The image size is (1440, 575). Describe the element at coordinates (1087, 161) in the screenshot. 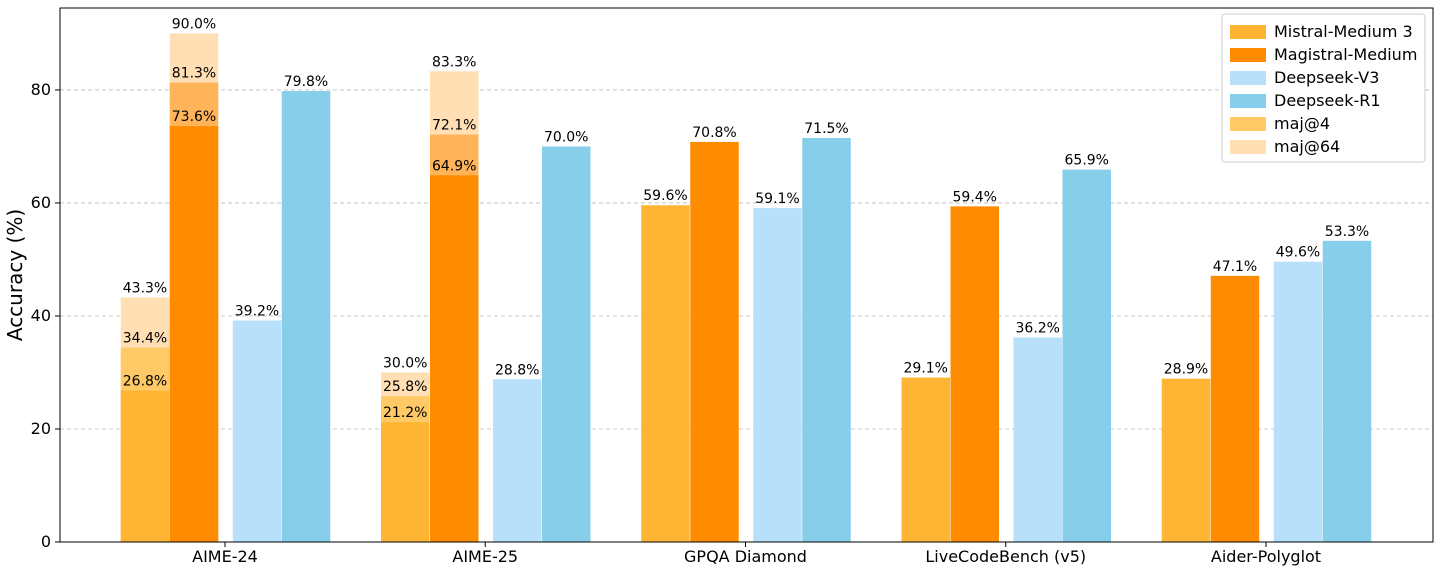

I see `value-label: 65.9%` at that location.